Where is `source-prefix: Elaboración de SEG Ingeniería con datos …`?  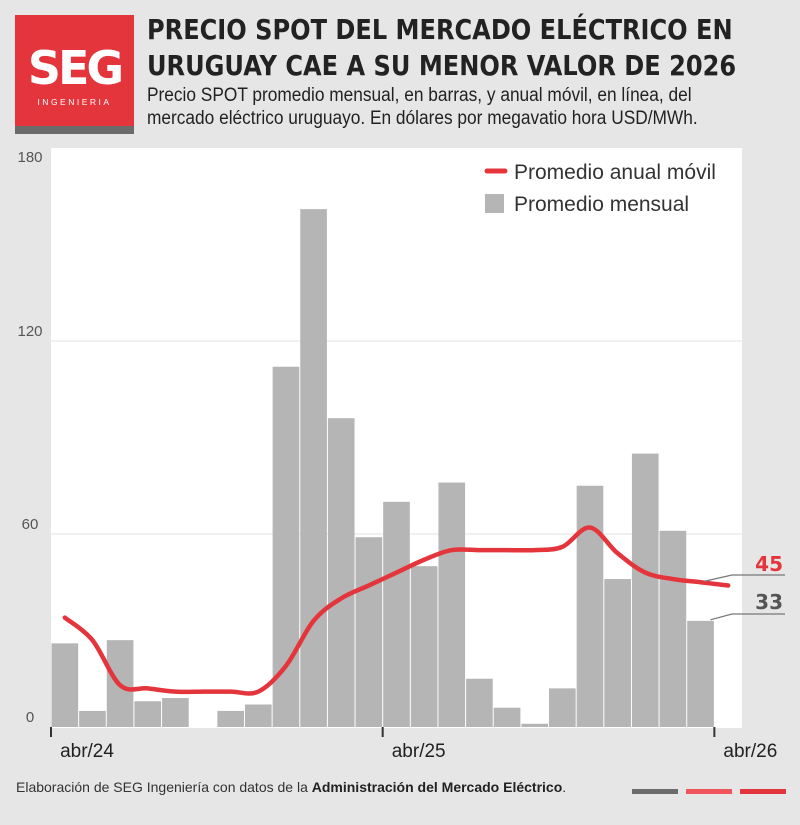 source-prefix: Elaboración de SEG Ingeniería con datos … is located at coordinates (164, 787).